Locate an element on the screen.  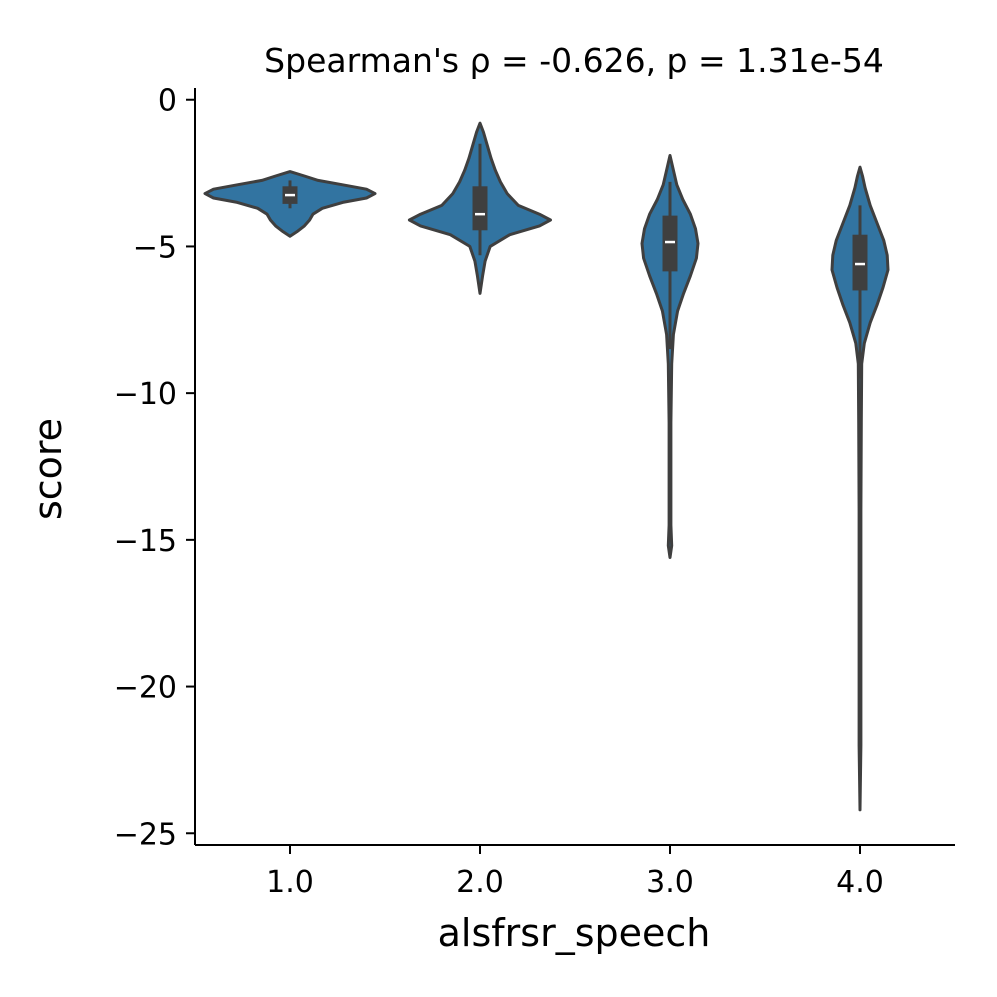
x-axis-label: alsfrsr_speech is located at coordinates (574, 933).